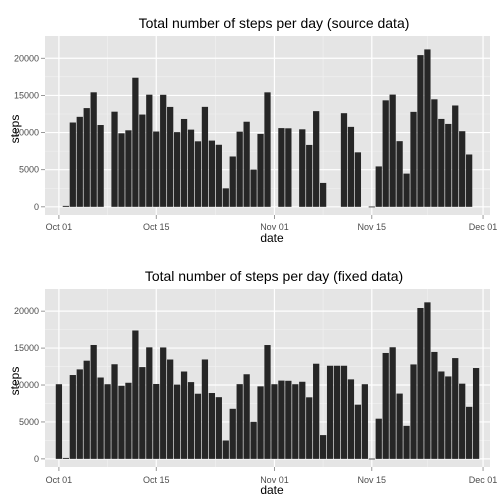  I want to click on x-tick-label: Nov 01, so click(274, 227).